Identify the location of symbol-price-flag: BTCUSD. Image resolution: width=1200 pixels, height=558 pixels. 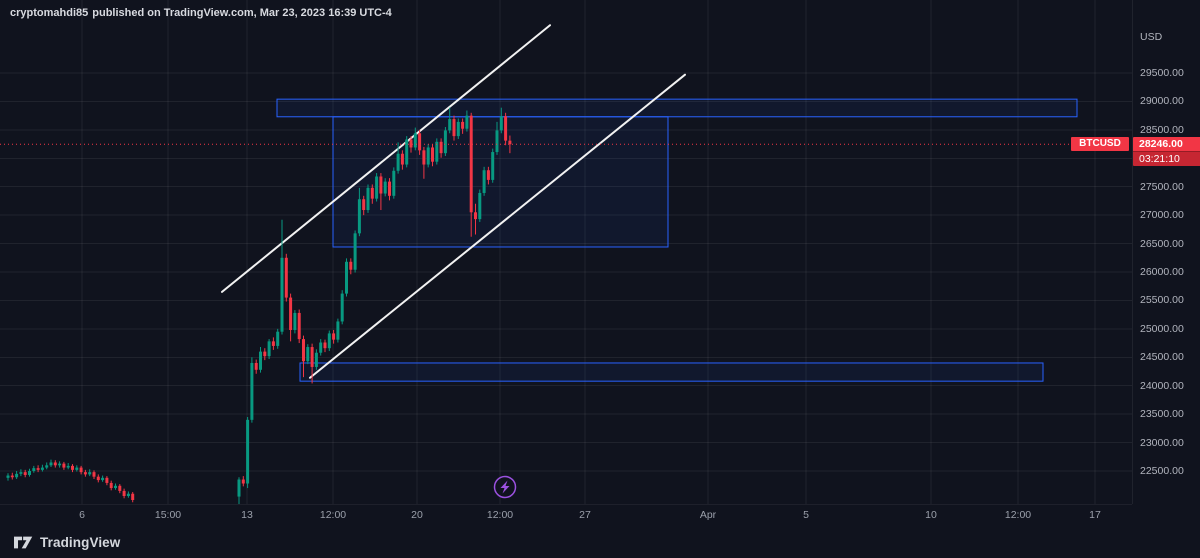
(1100, 144).